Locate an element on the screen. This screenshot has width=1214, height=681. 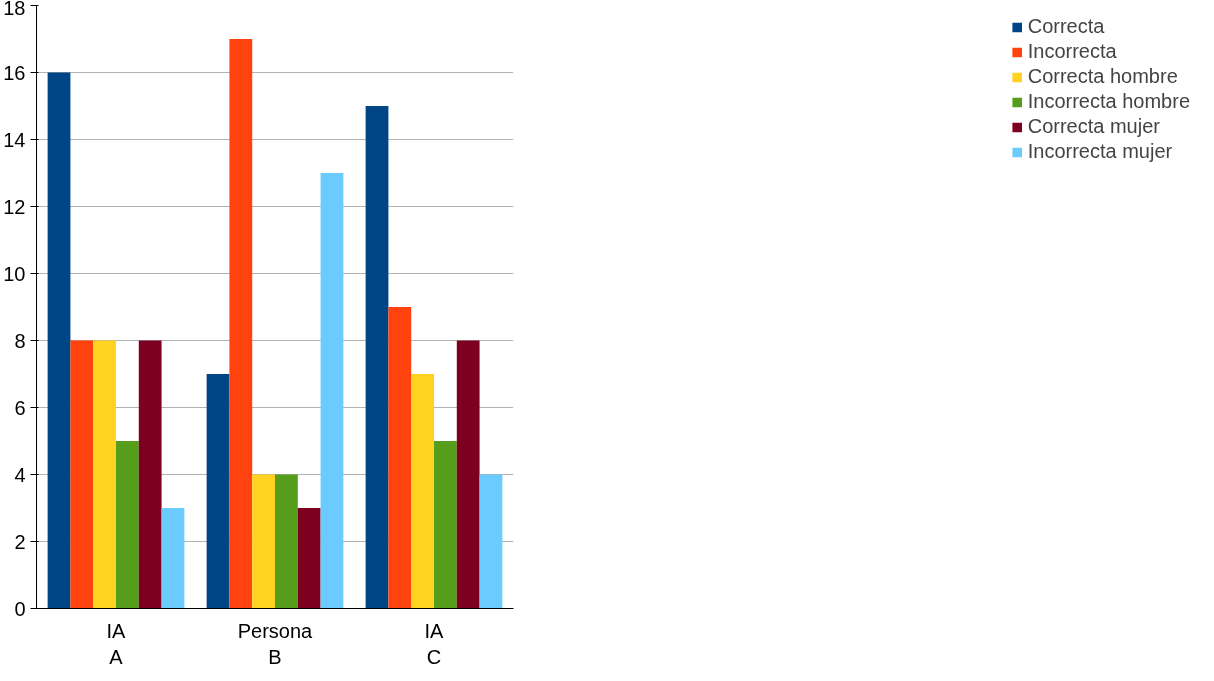
y-tick-label: 4 is located at coordinates (20, 474).